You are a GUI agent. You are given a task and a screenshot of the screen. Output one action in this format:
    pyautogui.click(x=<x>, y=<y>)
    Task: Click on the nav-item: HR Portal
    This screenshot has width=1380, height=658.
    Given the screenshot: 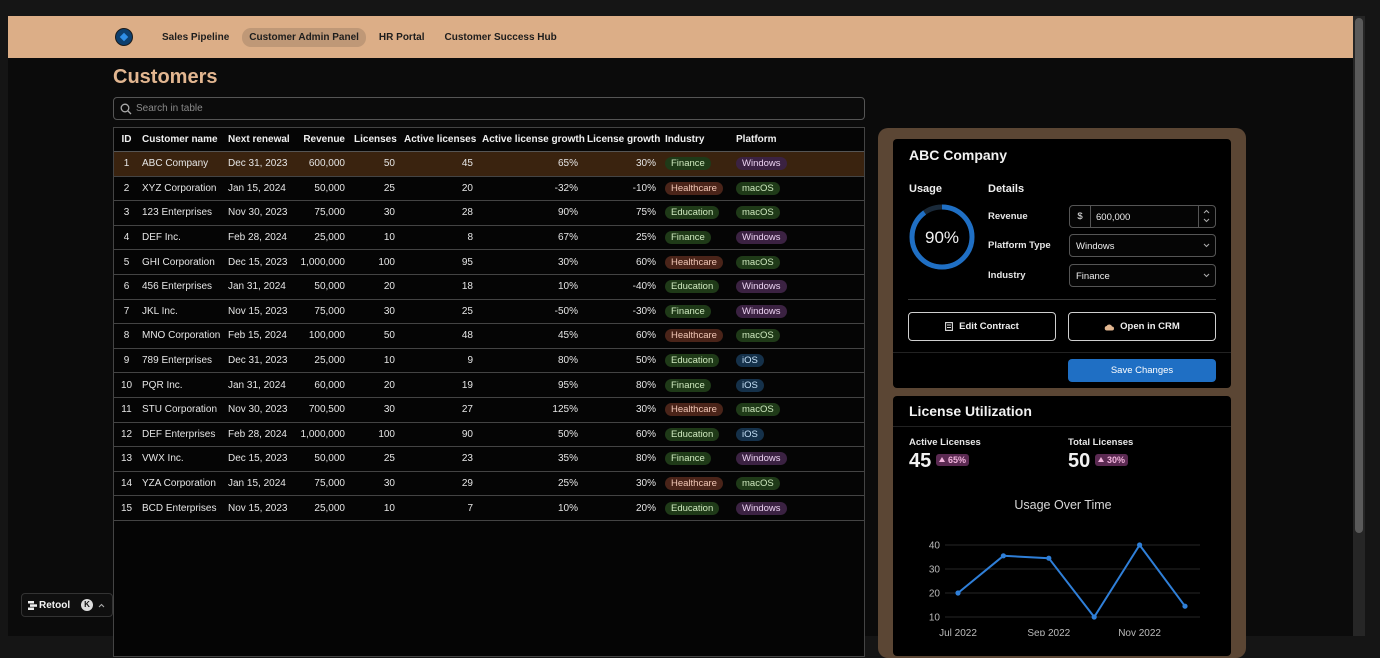 What is the action you would take?
    pyautogui.click(x=401, y=37)
    